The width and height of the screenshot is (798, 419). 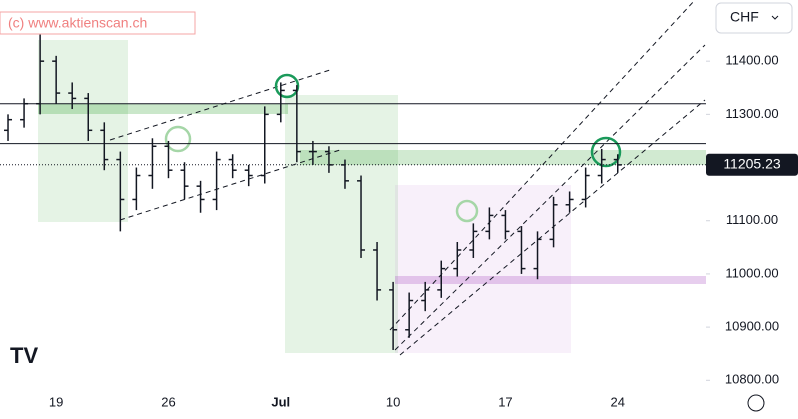 What do you see at coordinates (775, 17) in the screenshot?
I see `dropdown-caret` at bounding box center [775, 17].